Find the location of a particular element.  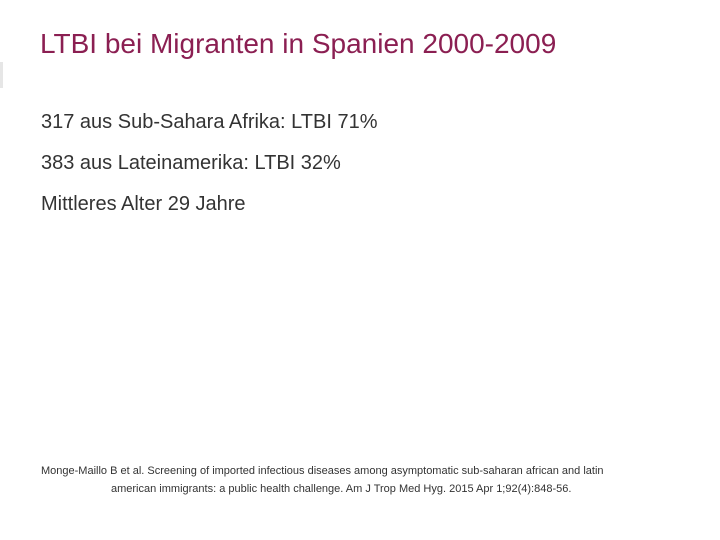

bullet-sub-sahara: 317 aus Sub-Sahara Afrika: LTBI 71% is located at coordinates (209, 122).